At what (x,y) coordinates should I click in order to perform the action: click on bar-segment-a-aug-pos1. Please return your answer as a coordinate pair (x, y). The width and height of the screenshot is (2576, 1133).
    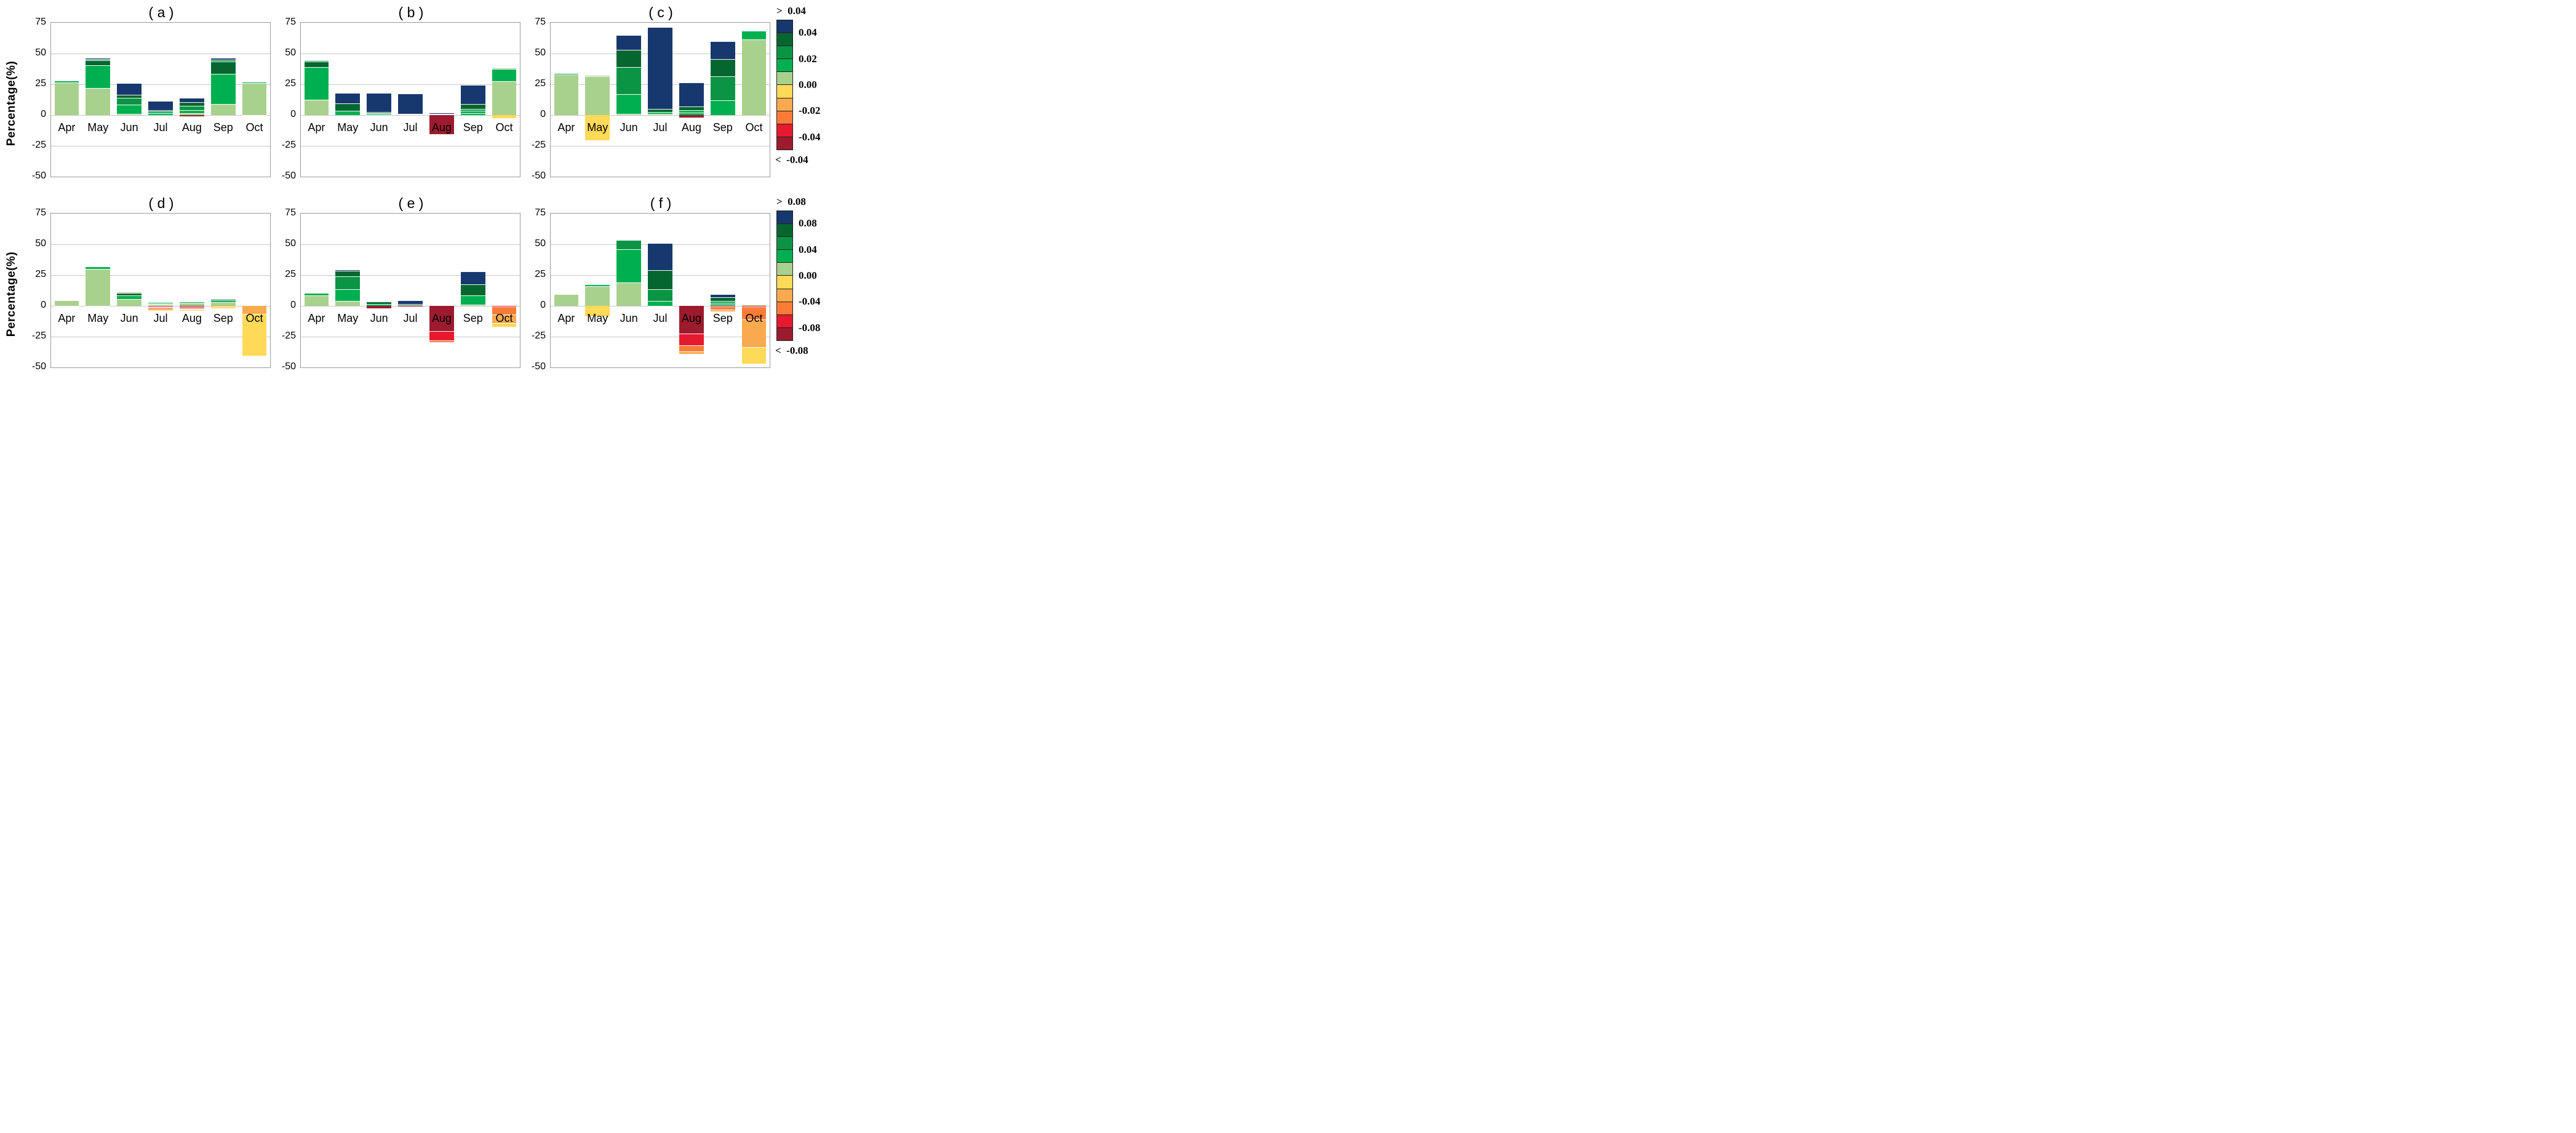
    Looking at the image, I should click on (192, 111).